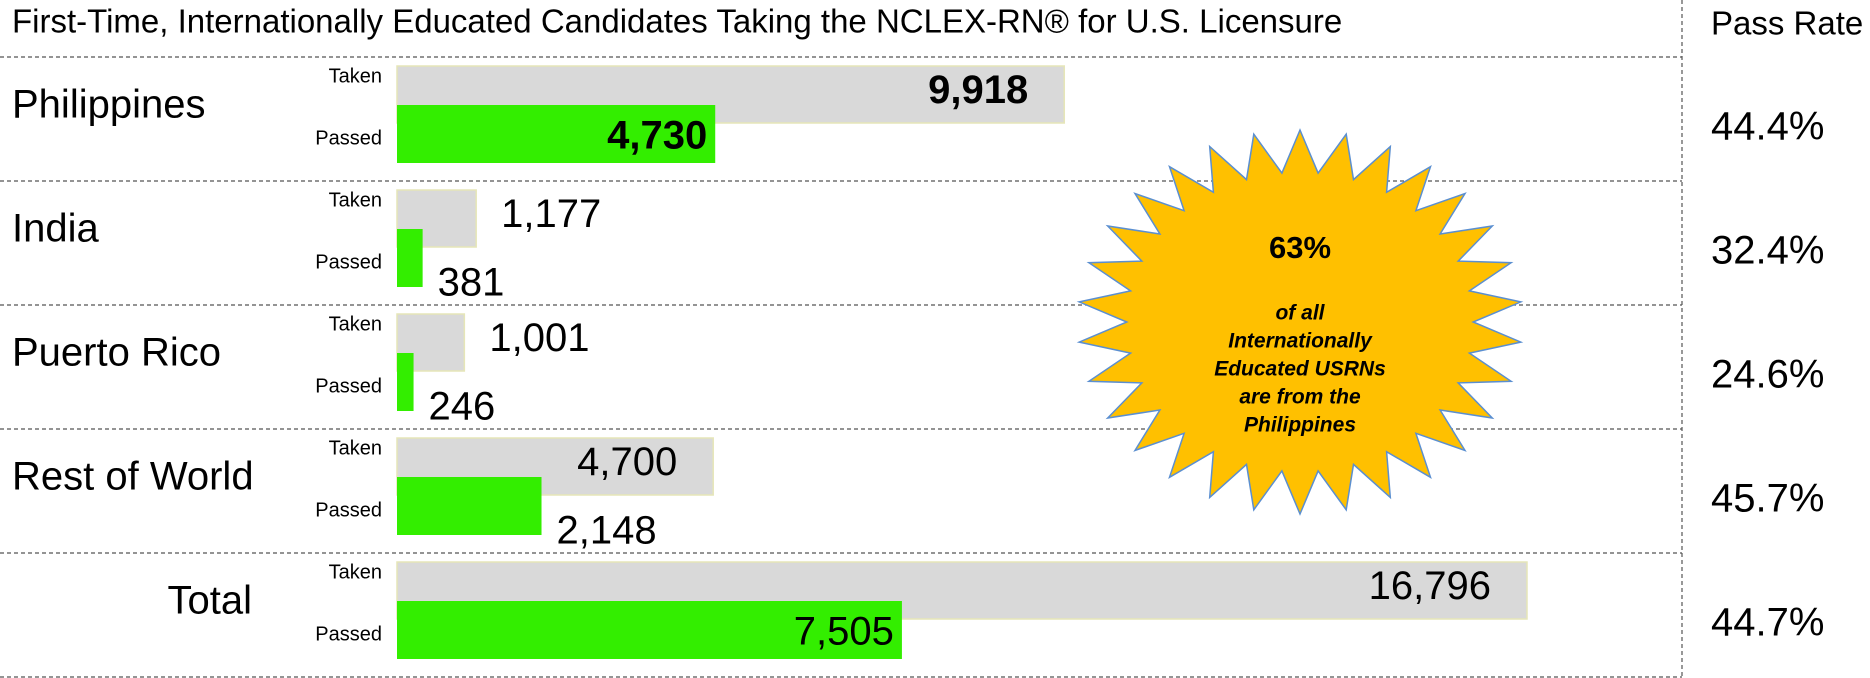 This screenshot has width=1870, height=678. Describe the element at coordinates (607, 531) in the screenshot. I see `value-label: 2,148` at that location.